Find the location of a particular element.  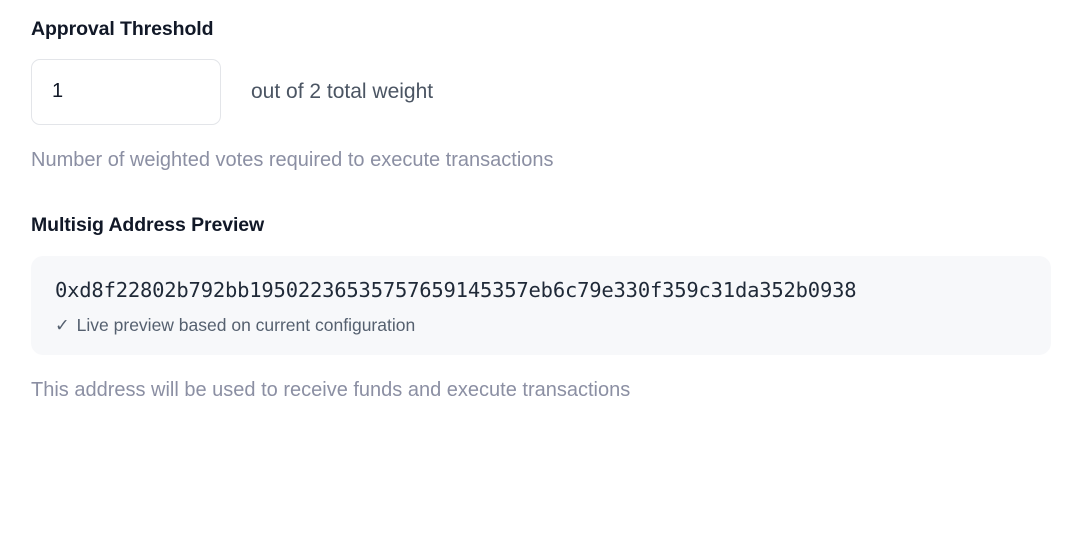

address-preview-label: Multisig Address Preview is located at coordinates (148, 224).